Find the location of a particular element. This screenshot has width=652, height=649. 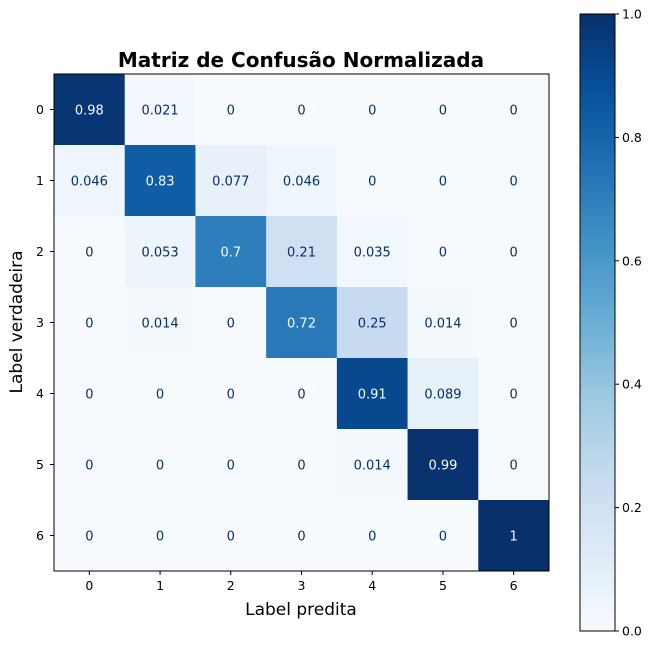

colorbar-frame is located at coordinates (597, 322).